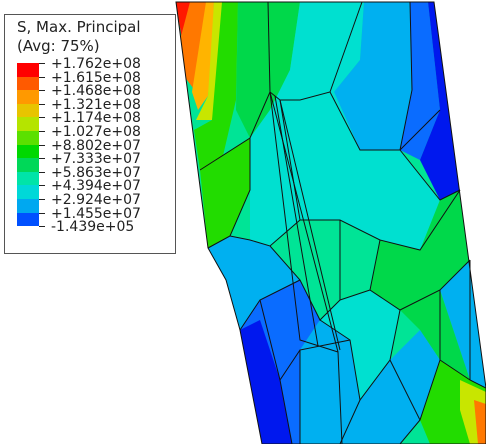  What do you see at coordinates (96, 186) in the screenshot?
I see `legend-tick-label: +4.394e+07` at bounding box center [96, 186].